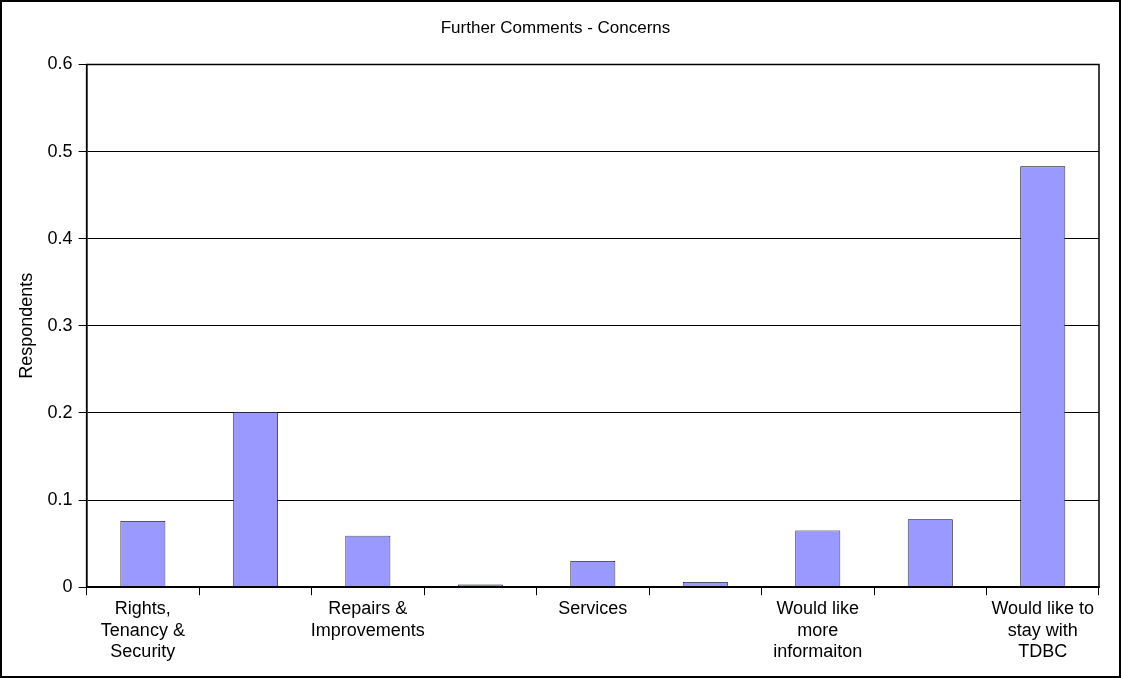  I want to click on y-tick-label: 0.4, so click(60, 237).